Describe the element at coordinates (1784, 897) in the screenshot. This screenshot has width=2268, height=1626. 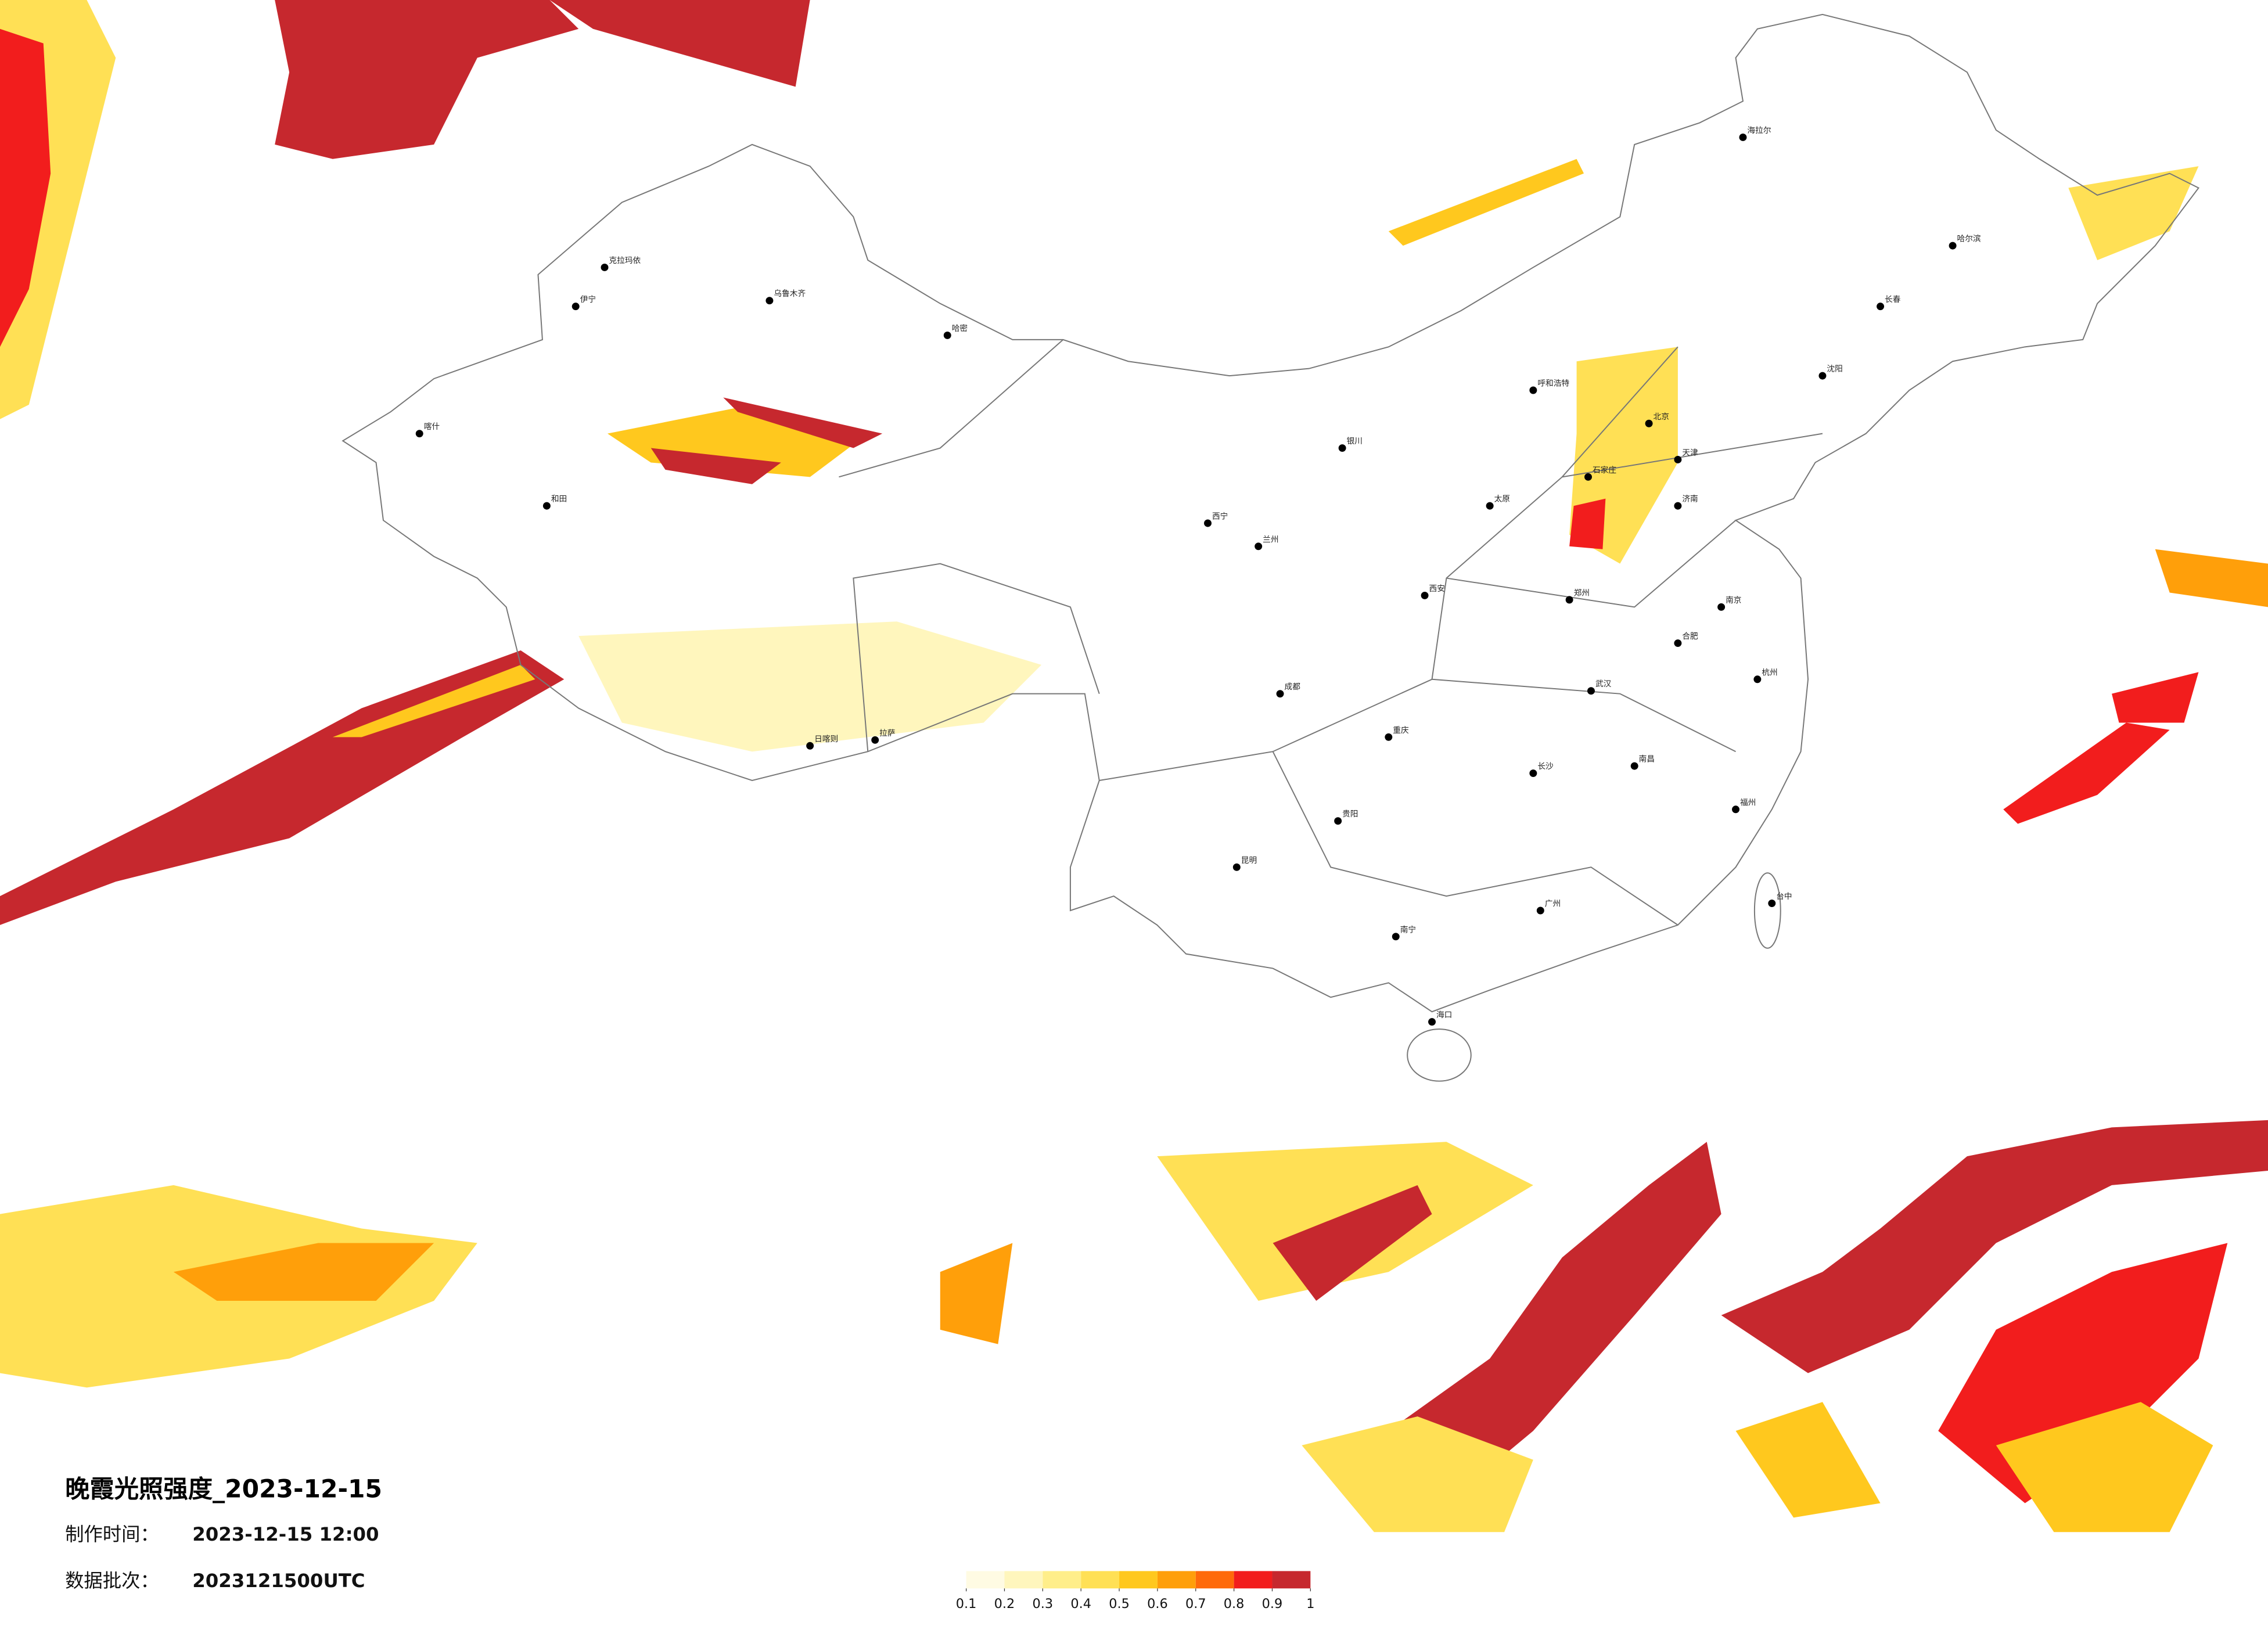
I see `city-label: 台中` at that location.